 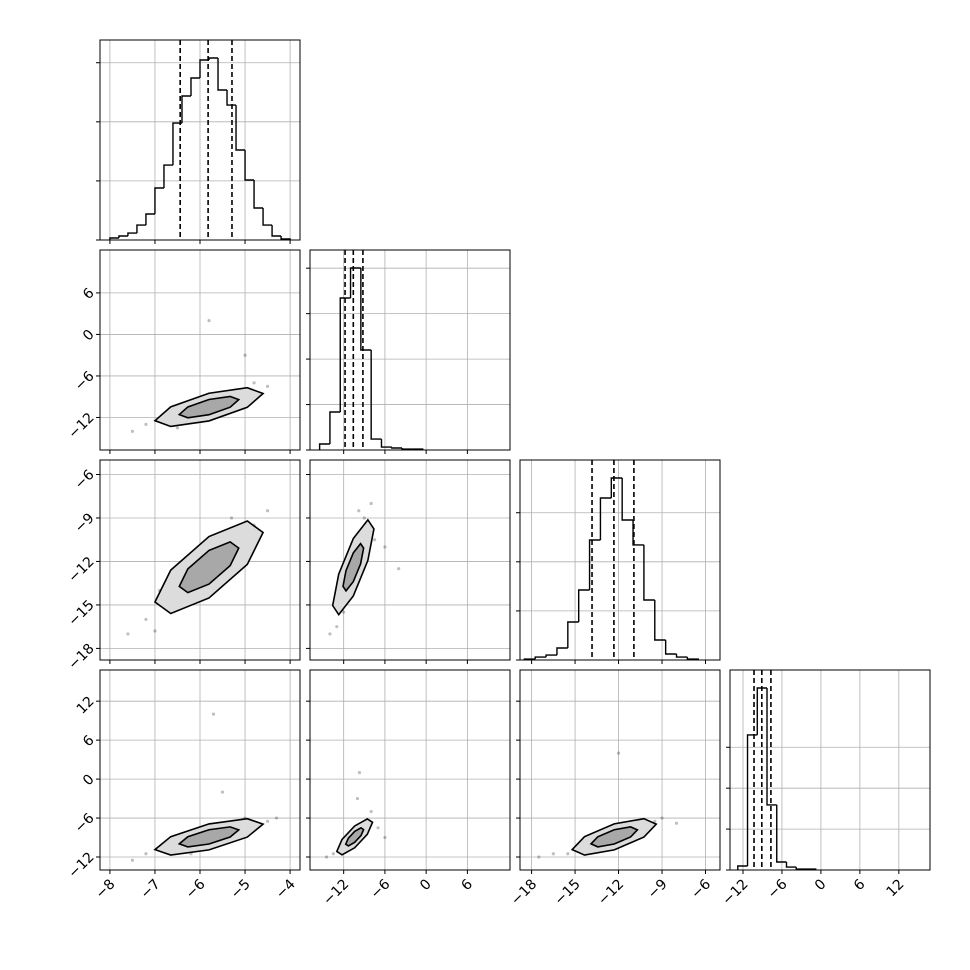 What do you see at coordinates (658, 889) in the screenshot?
I see `x-tick-label: −9` at bounding box center [658, 889].